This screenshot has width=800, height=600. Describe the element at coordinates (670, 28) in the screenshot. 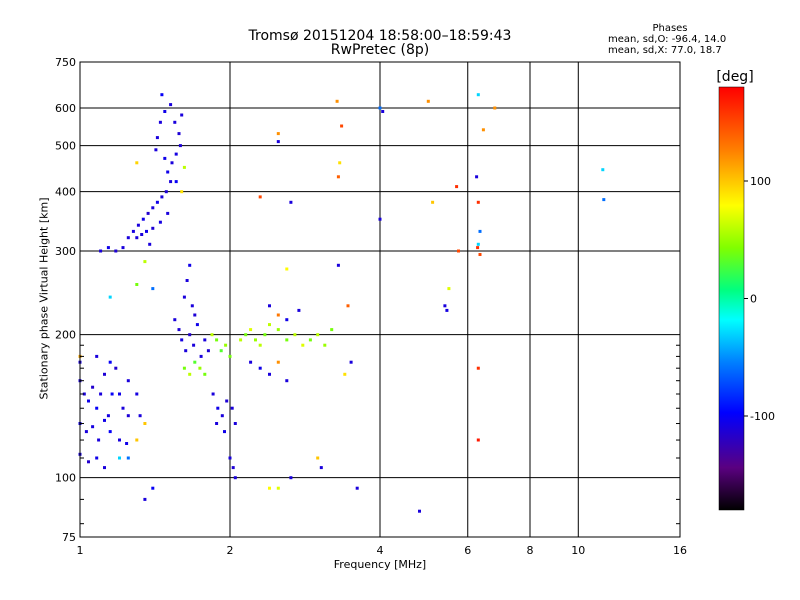

I see `phases-heading: Phases` at that location.